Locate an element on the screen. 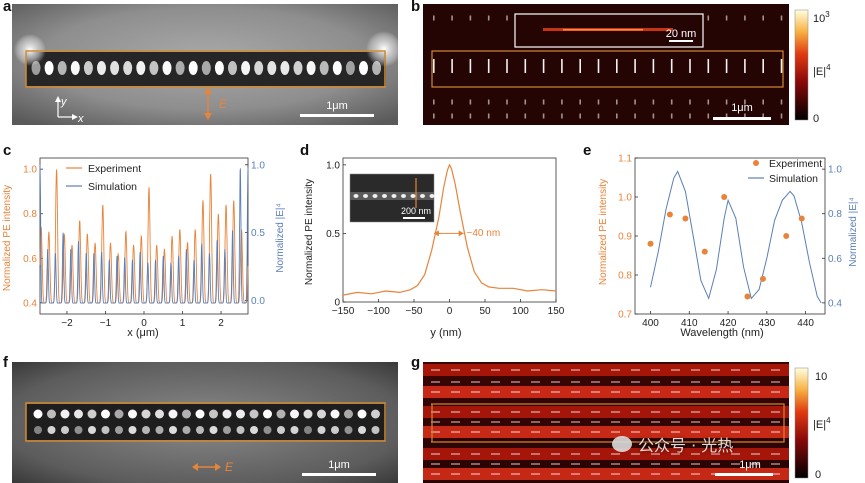  fwhm-arrowhead is located at coordinates (436, 233).